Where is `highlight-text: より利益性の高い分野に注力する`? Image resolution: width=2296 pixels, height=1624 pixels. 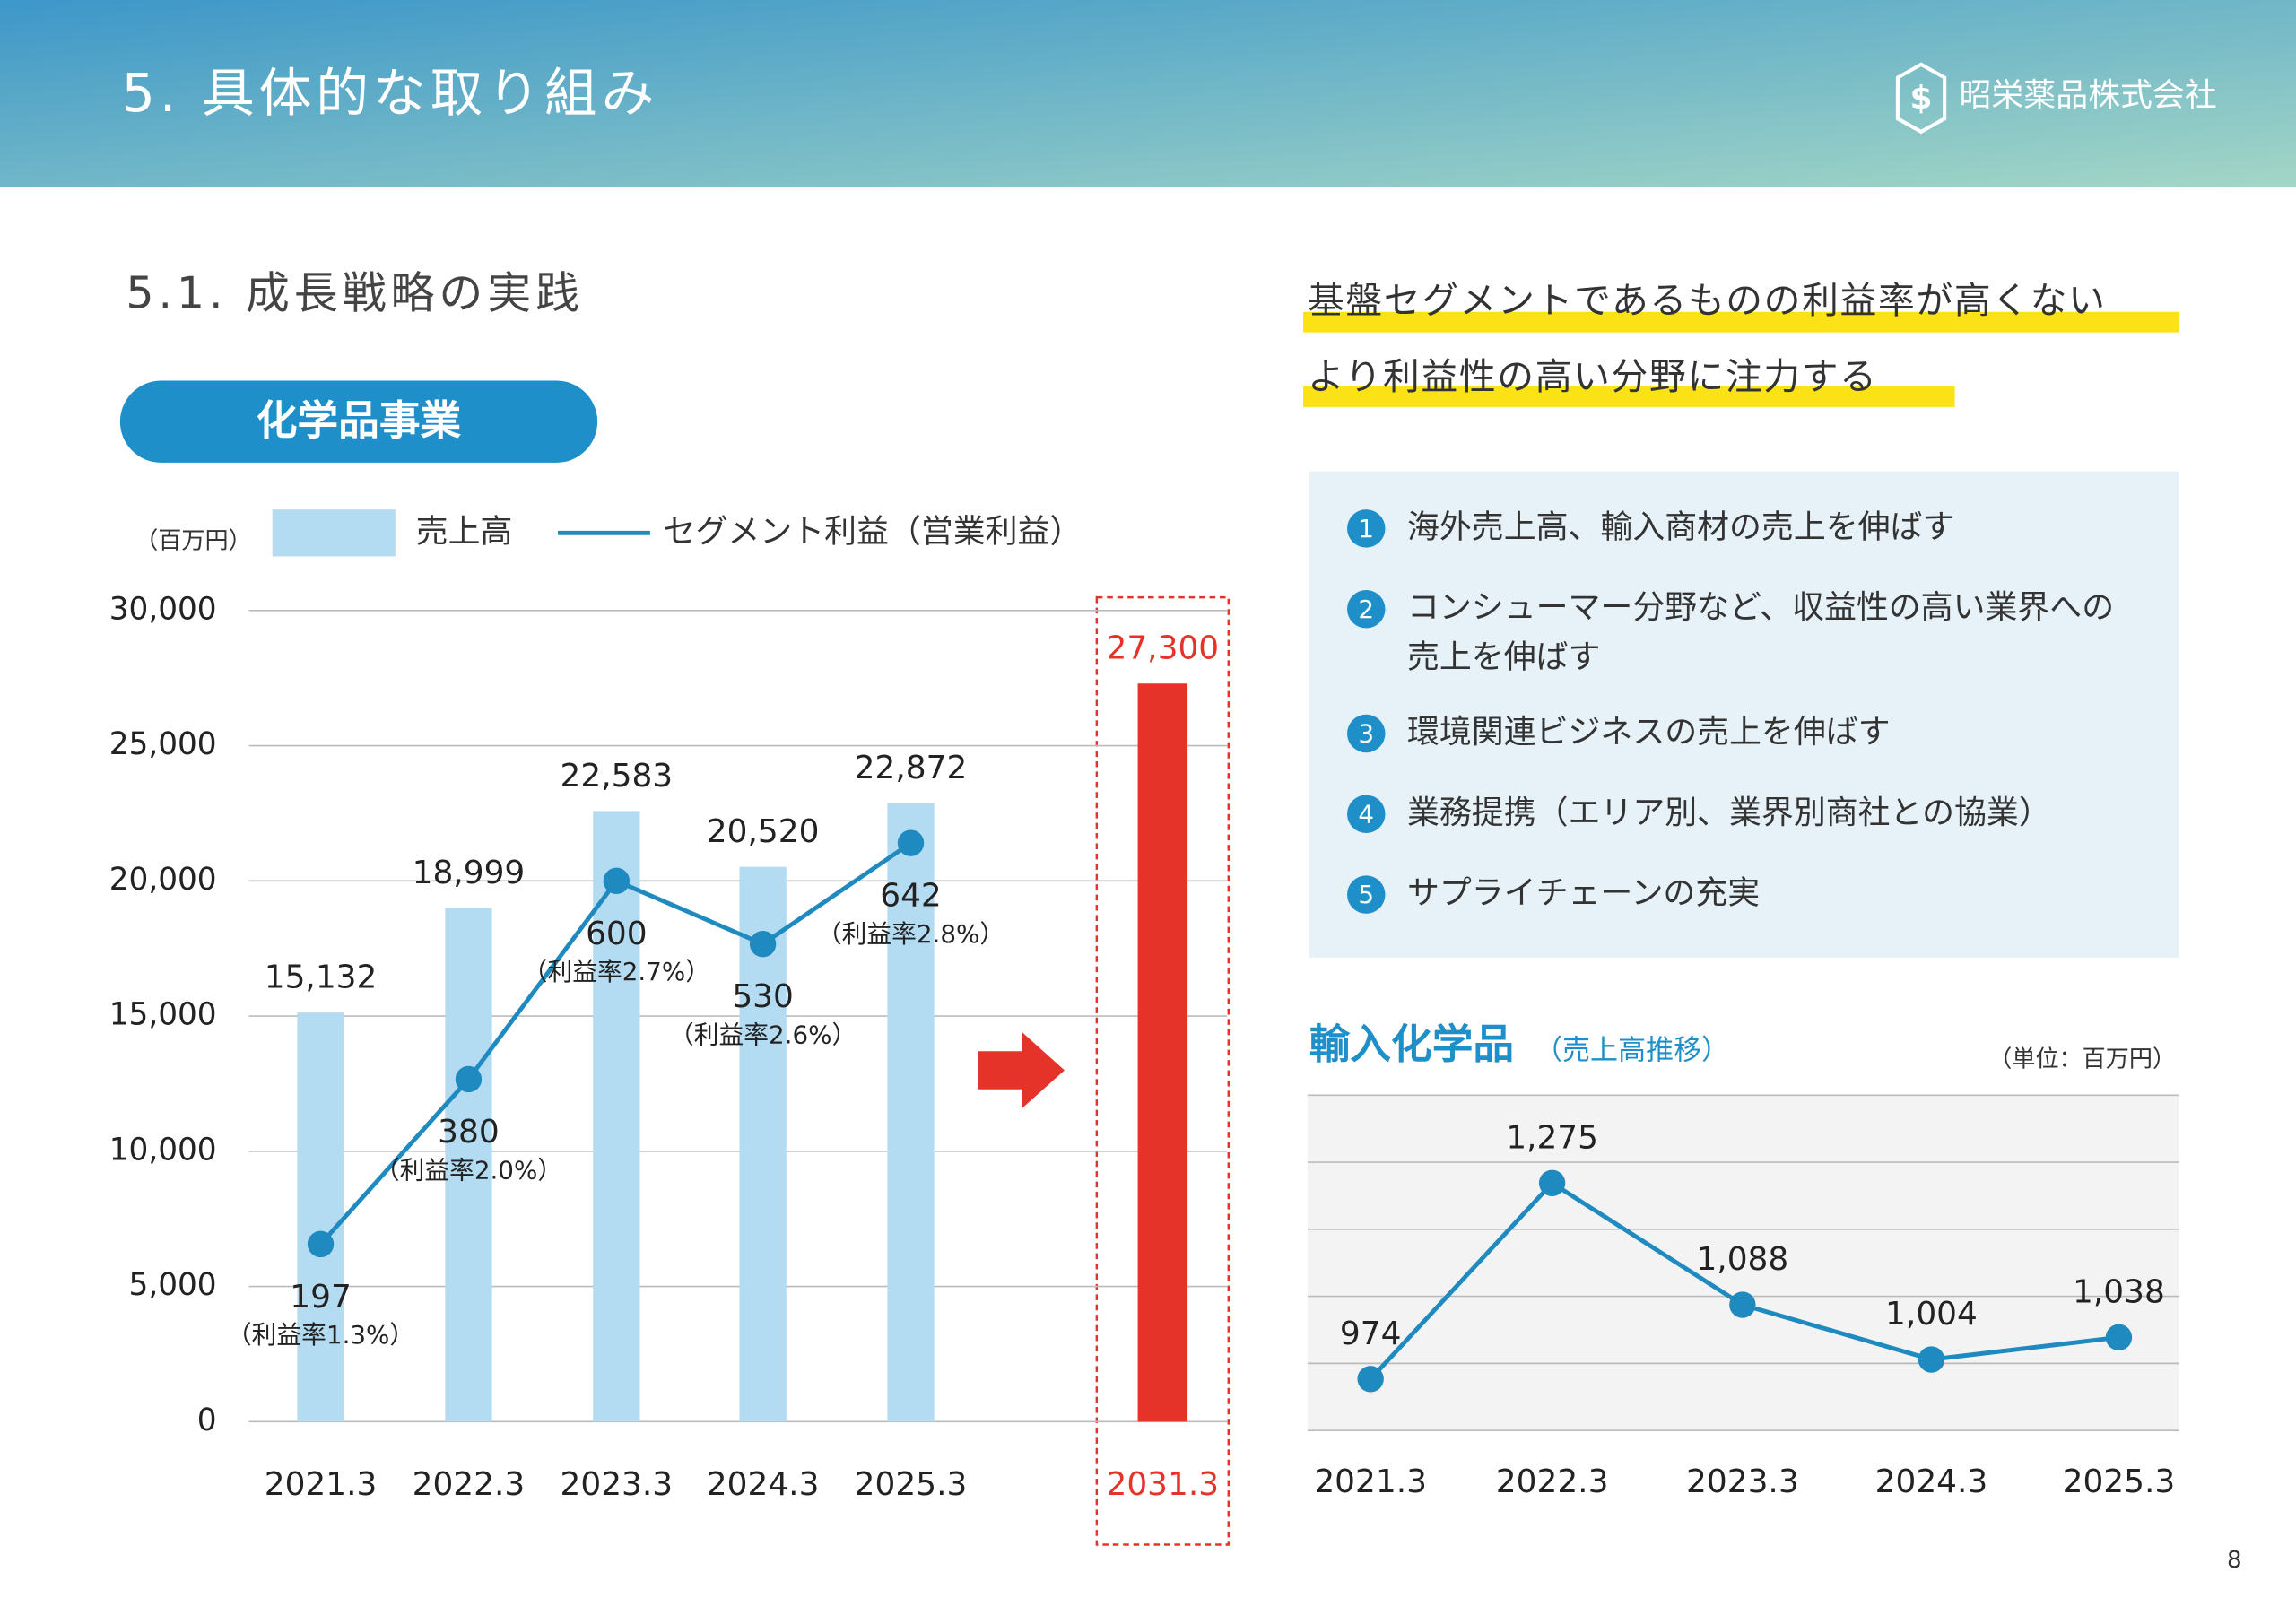 highlight-text: より利益性の高い分野に注力する is located at coordinates (1593, 376).